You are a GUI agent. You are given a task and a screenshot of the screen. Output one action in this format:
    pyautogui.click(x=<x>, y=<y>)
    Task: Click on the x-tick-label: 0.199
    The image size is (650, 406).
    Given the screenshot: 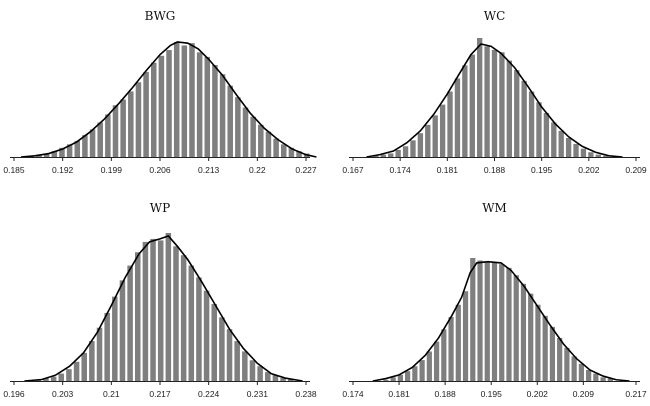 What is the action you would take?
    pyautogui.click(x=112, y=170)
    